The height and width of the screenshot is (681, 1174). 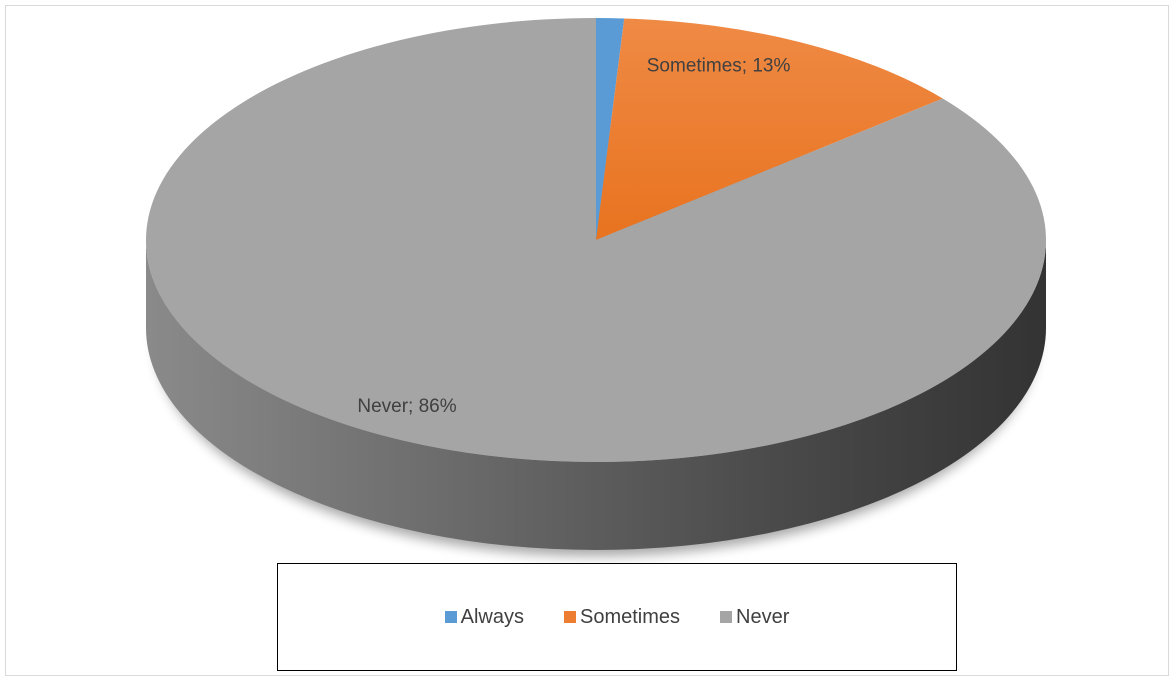 What do you see at coordinates (450, 617) in the screenshot?
I see `legend-swatch-always` at bounding box center [450, 617].